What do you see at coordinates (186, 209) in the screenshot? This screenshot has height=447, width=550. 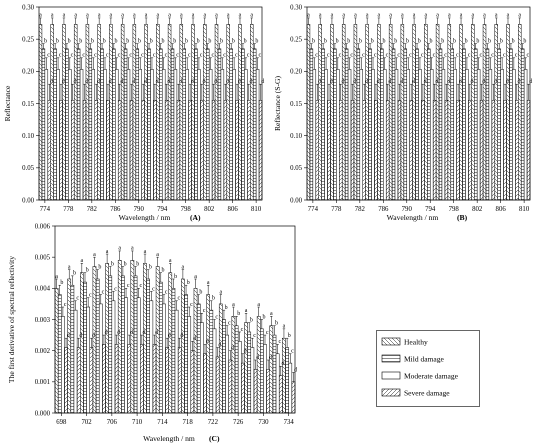 I see `x-tick-label: 798` at bounding box center [186, 209].